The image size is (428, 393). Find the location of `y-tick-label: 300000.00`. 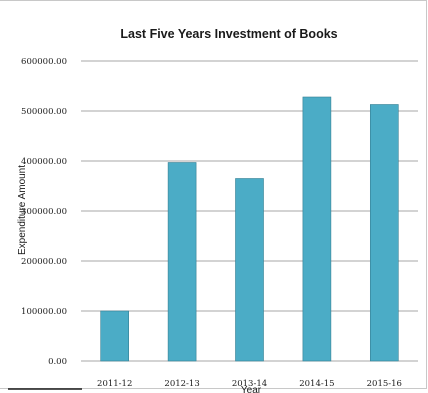

y-tick-label: 300000.00 is located at coordinates (44, 212).